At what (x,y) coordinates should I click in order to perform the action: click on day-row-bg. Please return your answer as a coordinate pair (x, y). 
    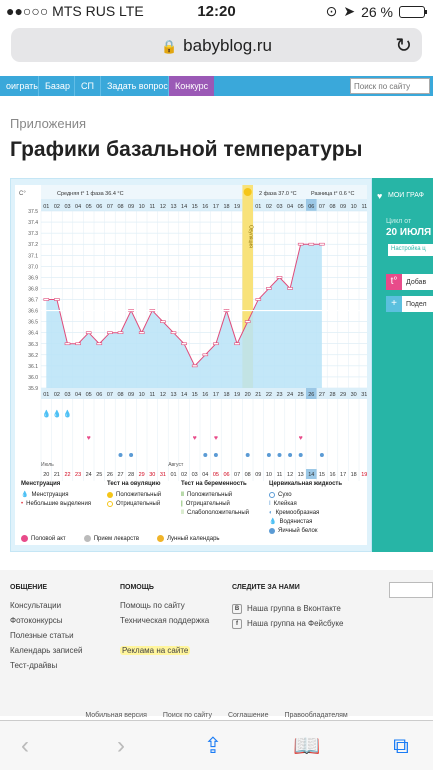
    Looking at the image, I should click on (204, 205).